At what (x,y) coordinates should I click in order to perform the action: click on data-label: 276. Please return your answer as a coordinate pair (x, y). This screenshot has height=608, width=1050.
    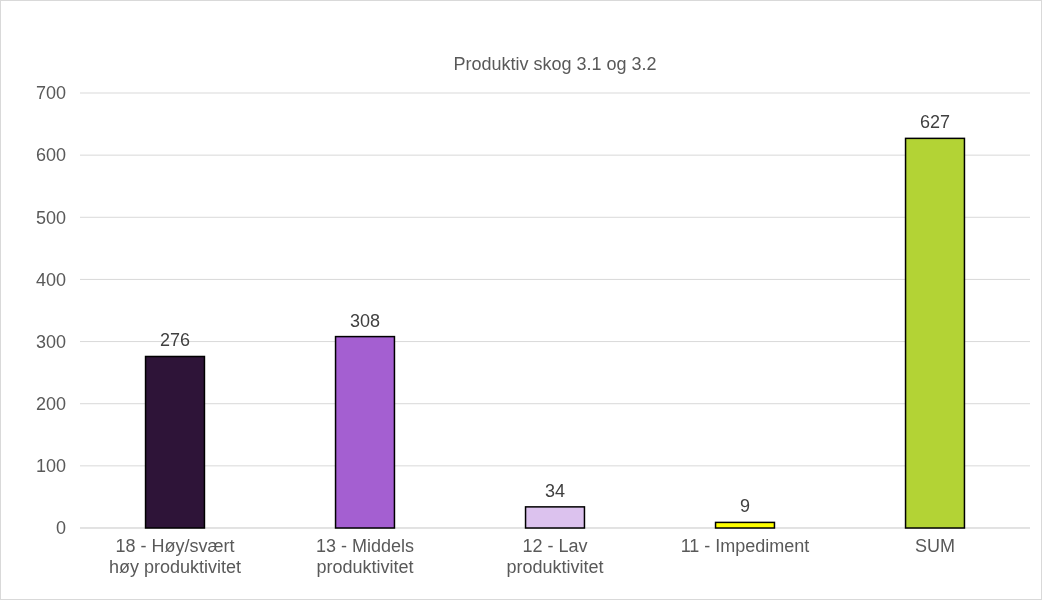
    Looking at the image, I should click on (175, 340).